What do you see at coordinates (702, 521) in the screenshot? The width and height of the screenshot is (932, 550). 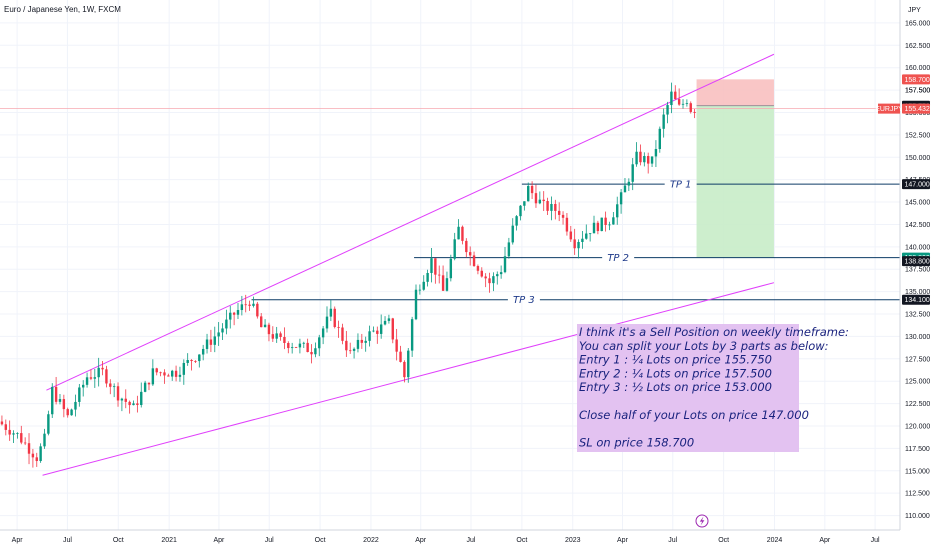 I see `lightning-icon` at bounding box center [702, 521].